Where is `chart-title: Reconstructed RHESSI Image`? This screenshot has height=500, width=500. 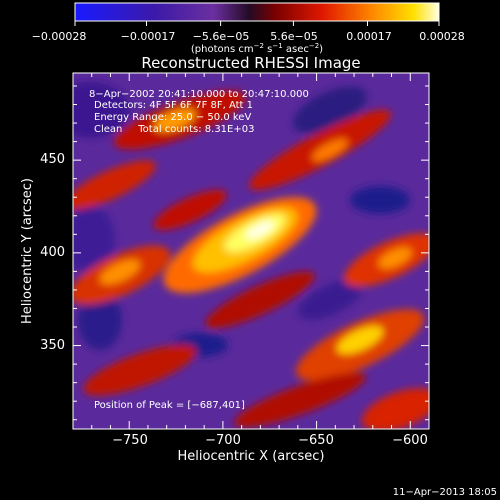
chart-title: Reconstructed RHESSI Image is located at coordinates (250, 63).